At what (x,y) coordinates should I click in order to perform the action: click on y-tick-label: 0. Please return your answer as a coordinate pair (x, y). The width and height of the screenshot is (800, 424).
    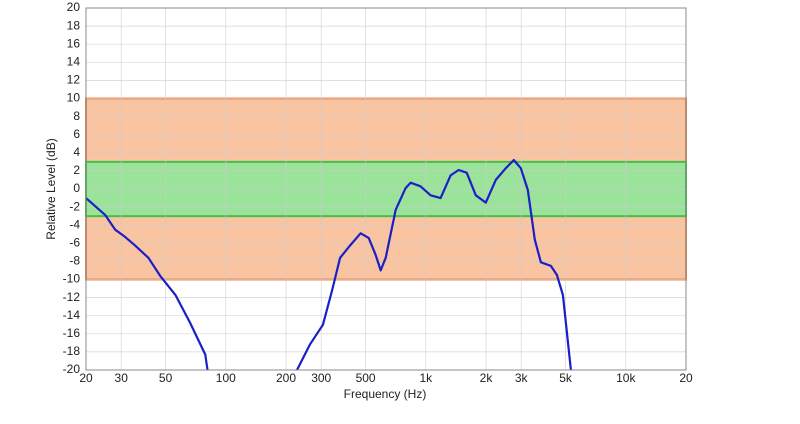
    Looking at the image, I should click on (76, 188).